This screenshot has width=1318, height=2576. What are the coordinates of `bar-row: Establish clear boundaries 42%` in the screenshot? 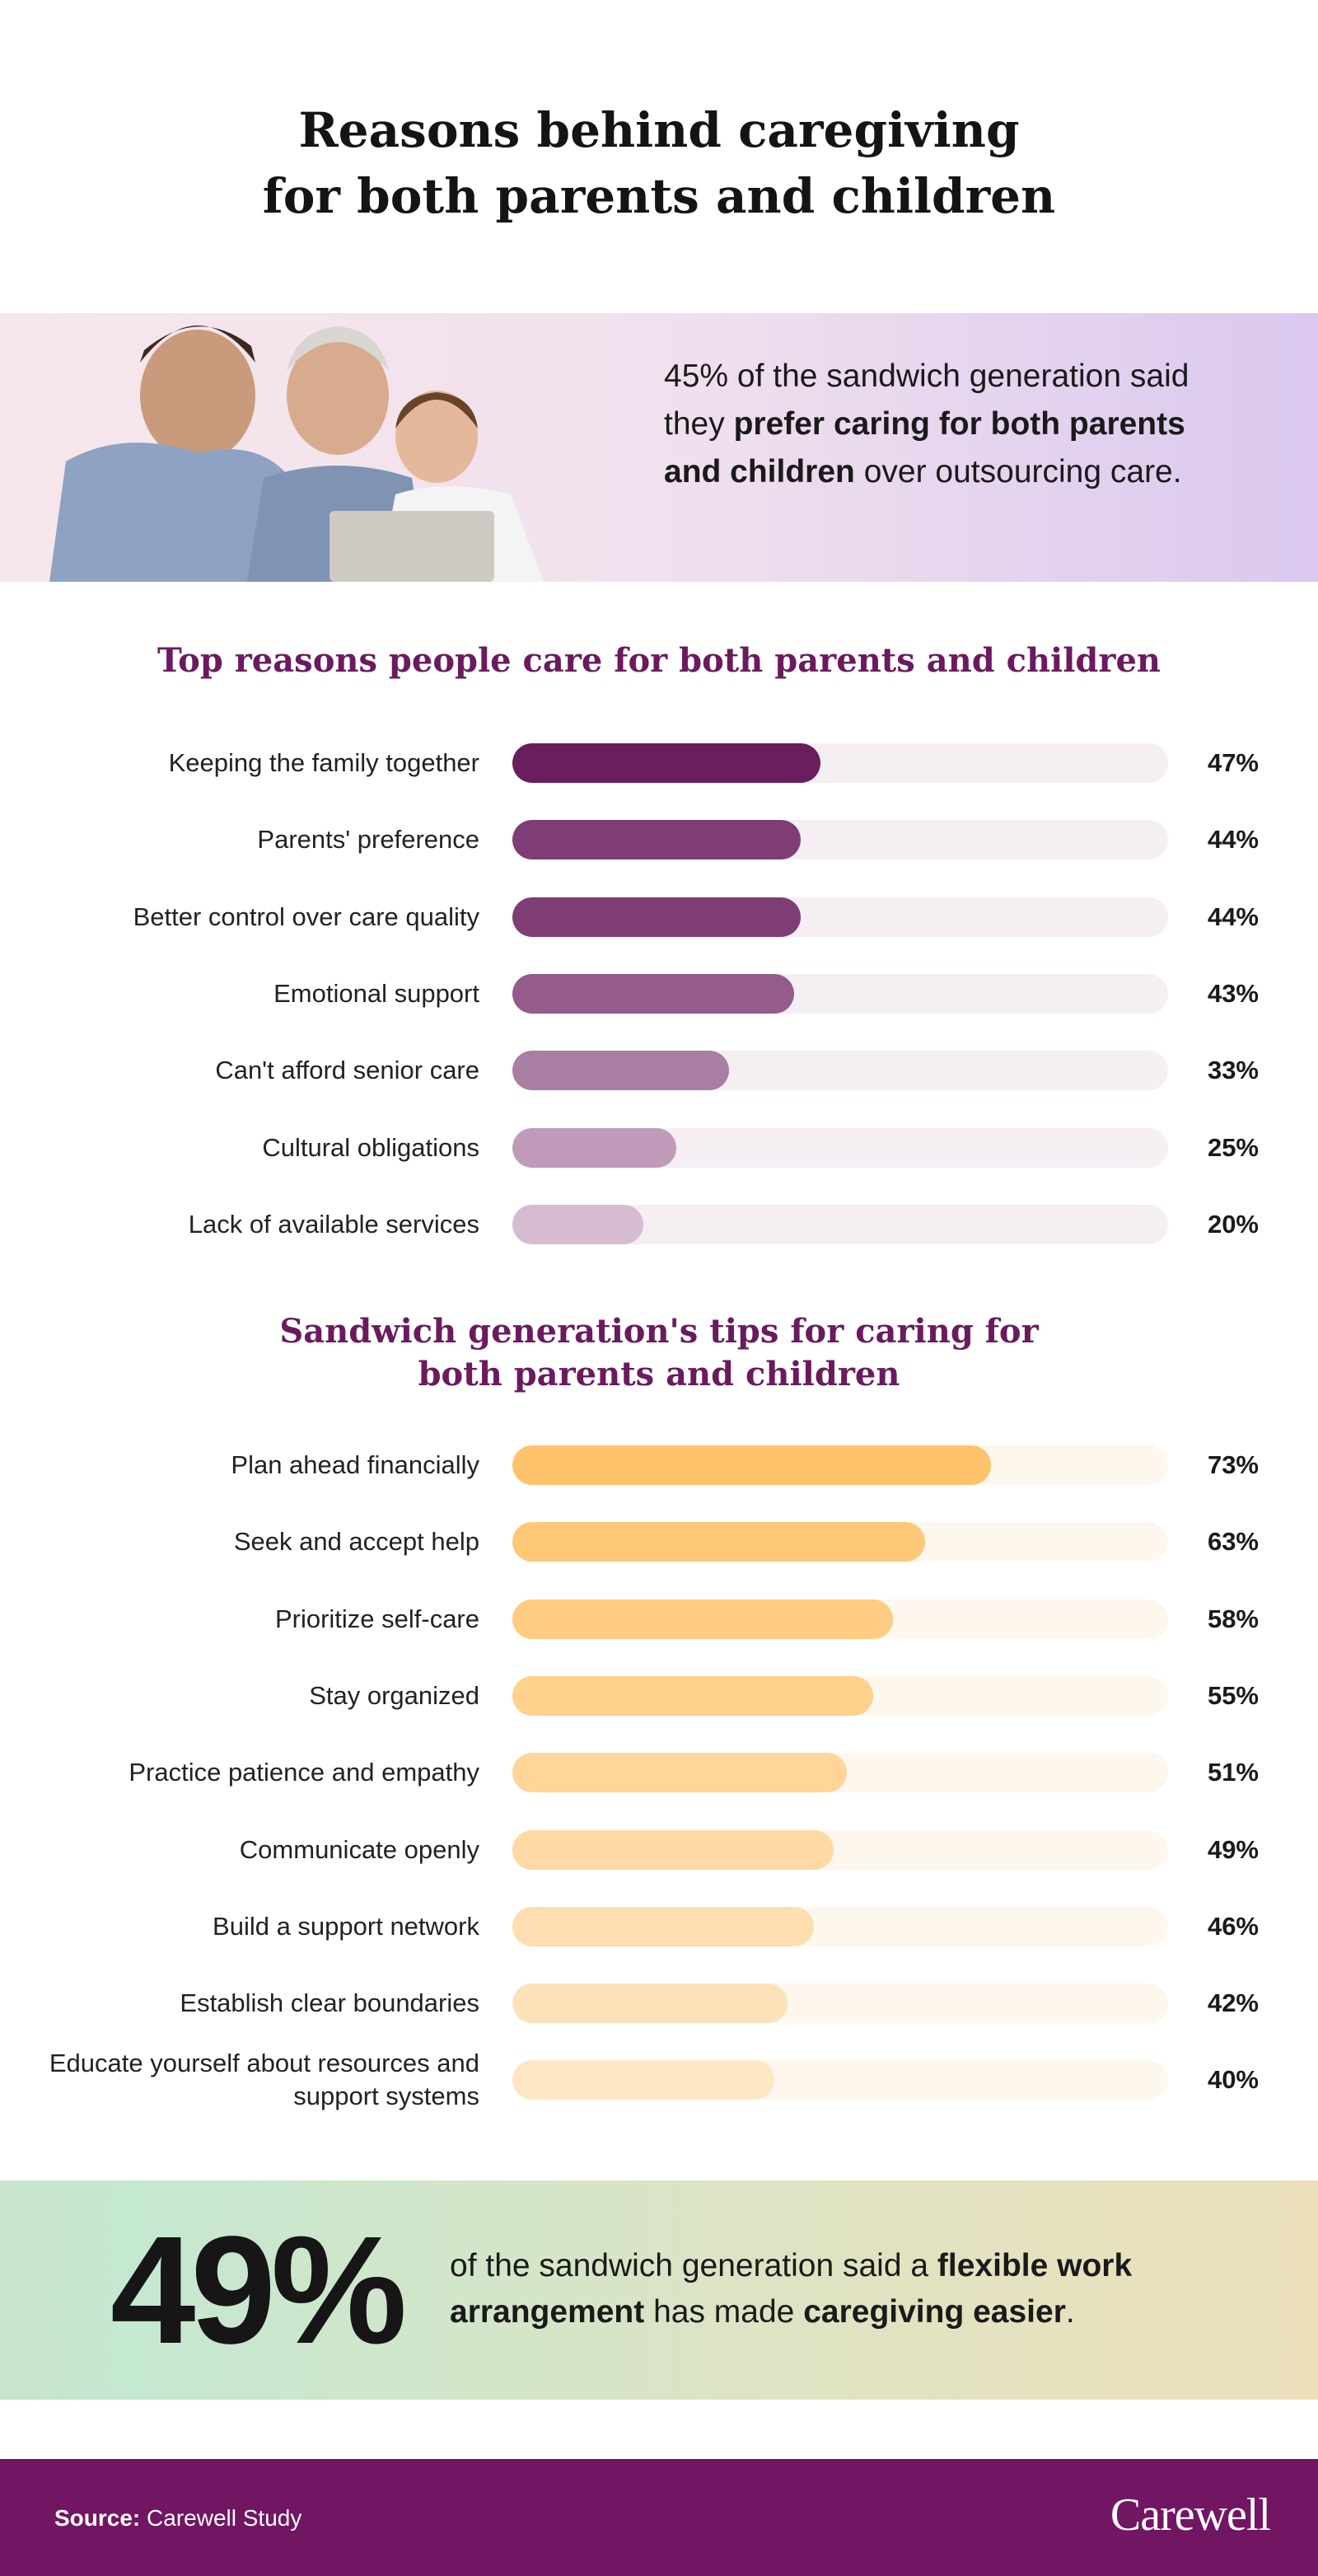 It's located at (659, 2003).